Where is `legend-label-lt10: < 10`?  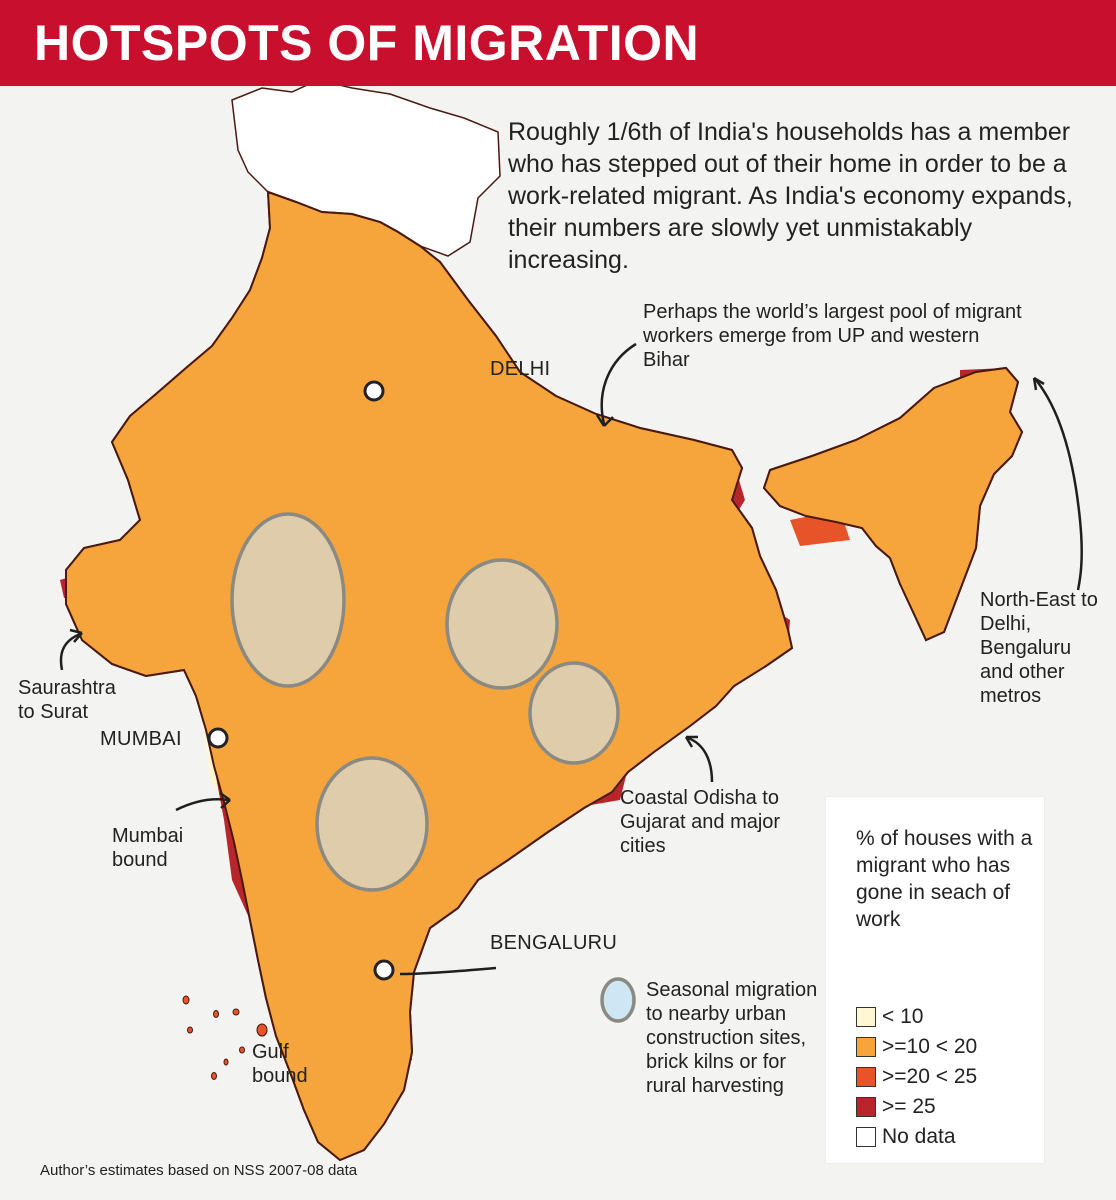
legend-label-lt10: < 10 is located at coordinates (903, 1016).